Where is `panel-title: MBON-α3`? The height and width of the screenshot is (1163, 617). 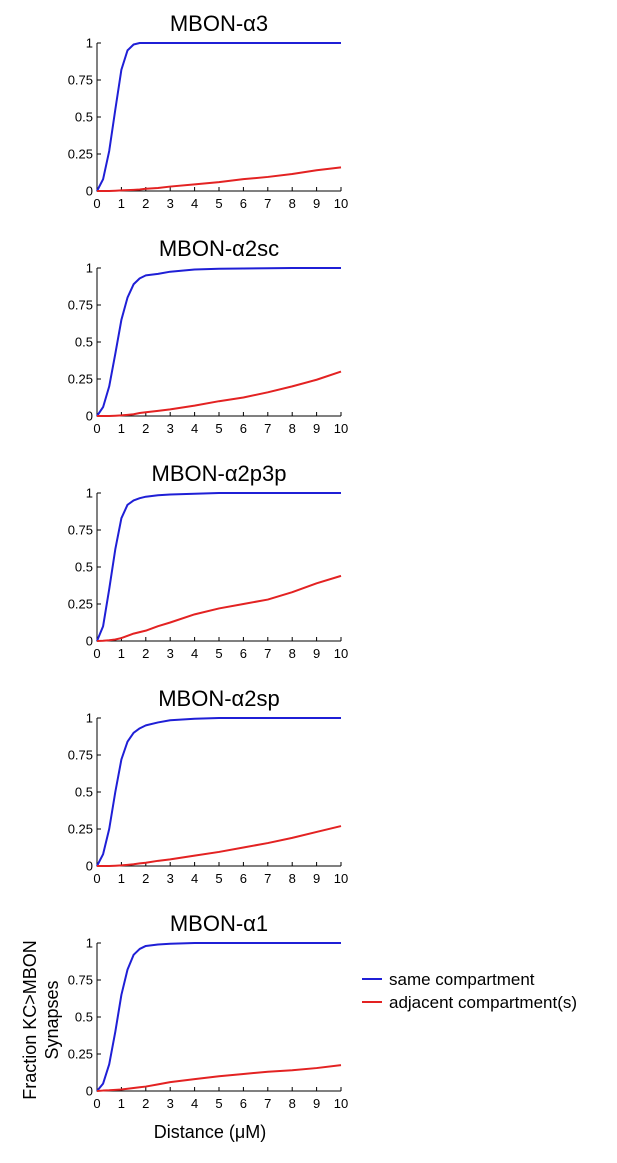
panel-title: MBON-α3 is located at coordinates (219, 23).